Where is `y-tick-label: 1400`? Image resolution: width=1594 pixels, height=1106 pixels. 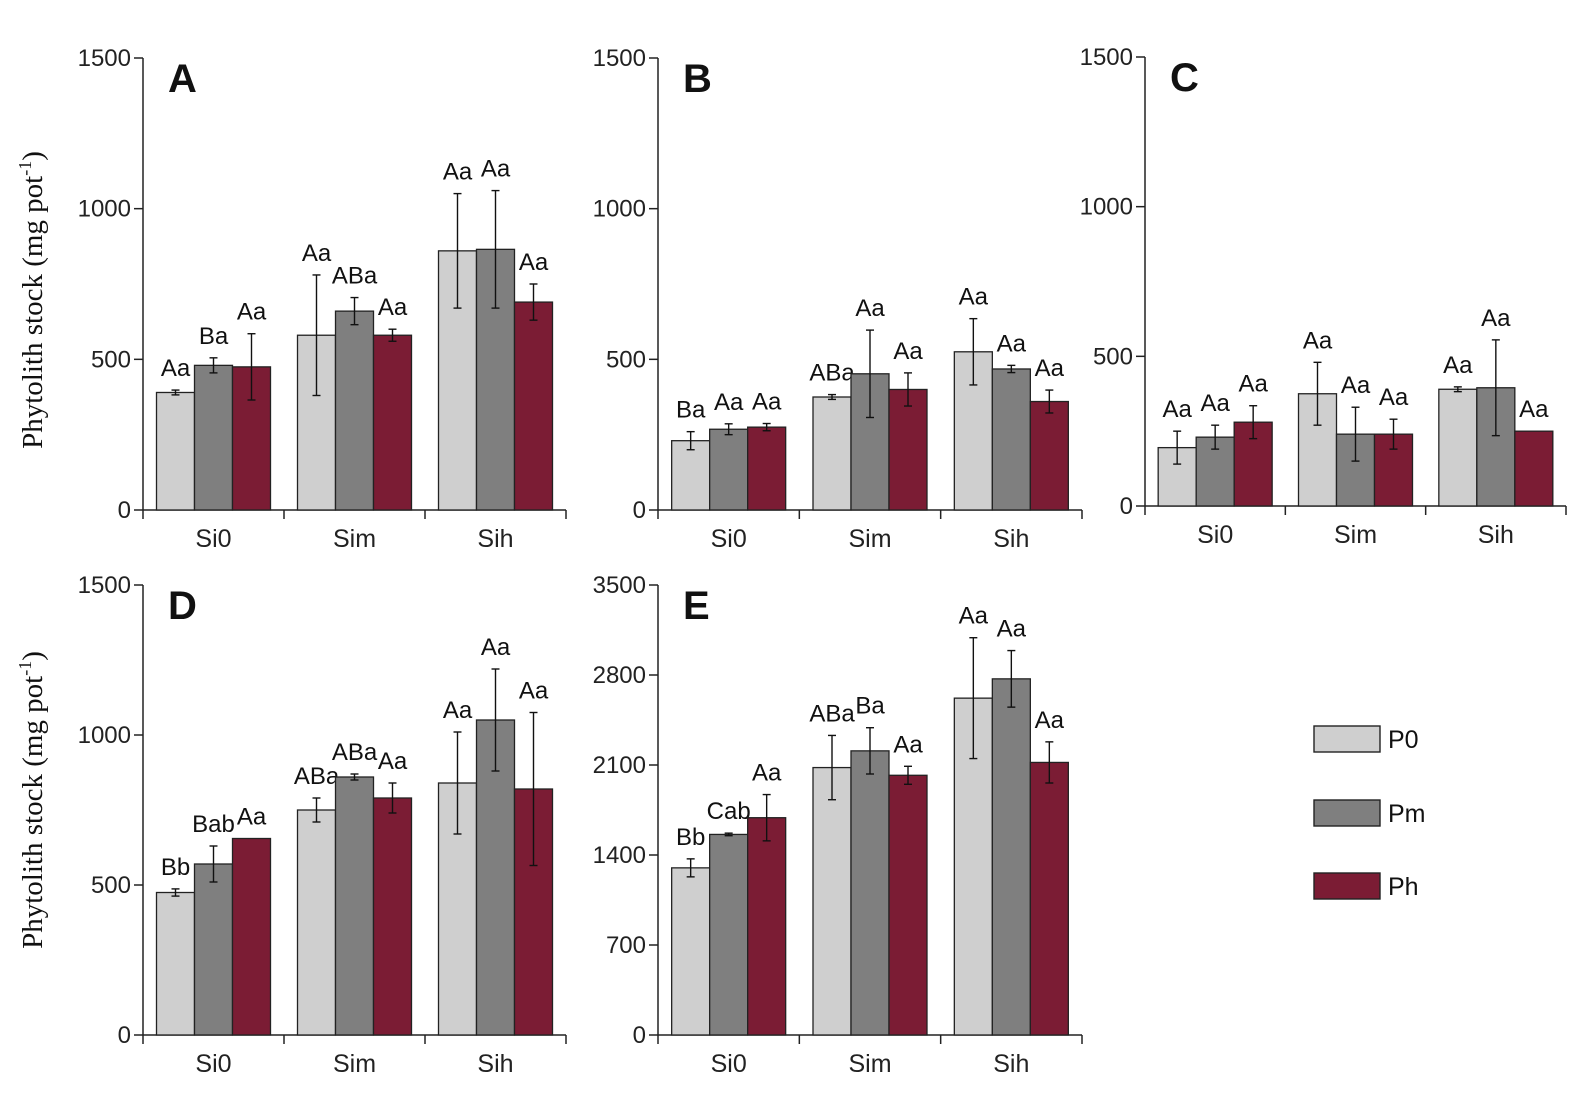 y-tick-label: 1400 is located at coordinates (619, 855).